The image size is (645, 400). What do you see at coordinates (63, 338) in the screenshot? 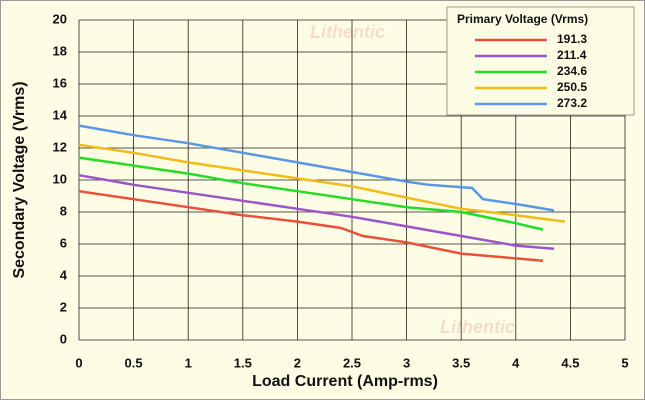
I see `y-tick-label: 0` at bounding box center [63, 338].